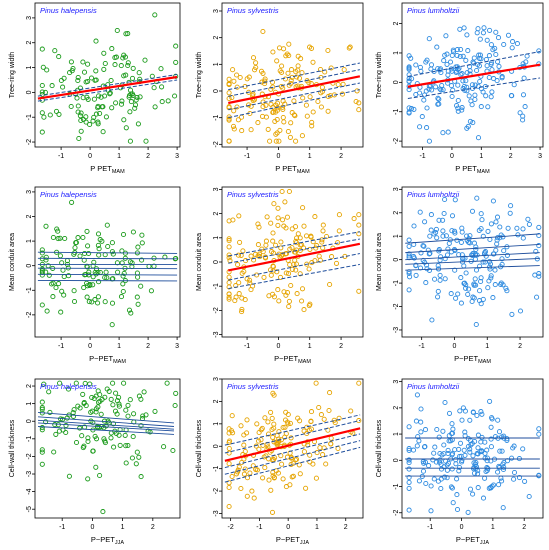 The height and width of the screenshot is (550, 549). What do you see at coordinates (12, 262) in the screenshot?
I see `y-axis-label: Mean conduit area` at bounding box center [12, 262].